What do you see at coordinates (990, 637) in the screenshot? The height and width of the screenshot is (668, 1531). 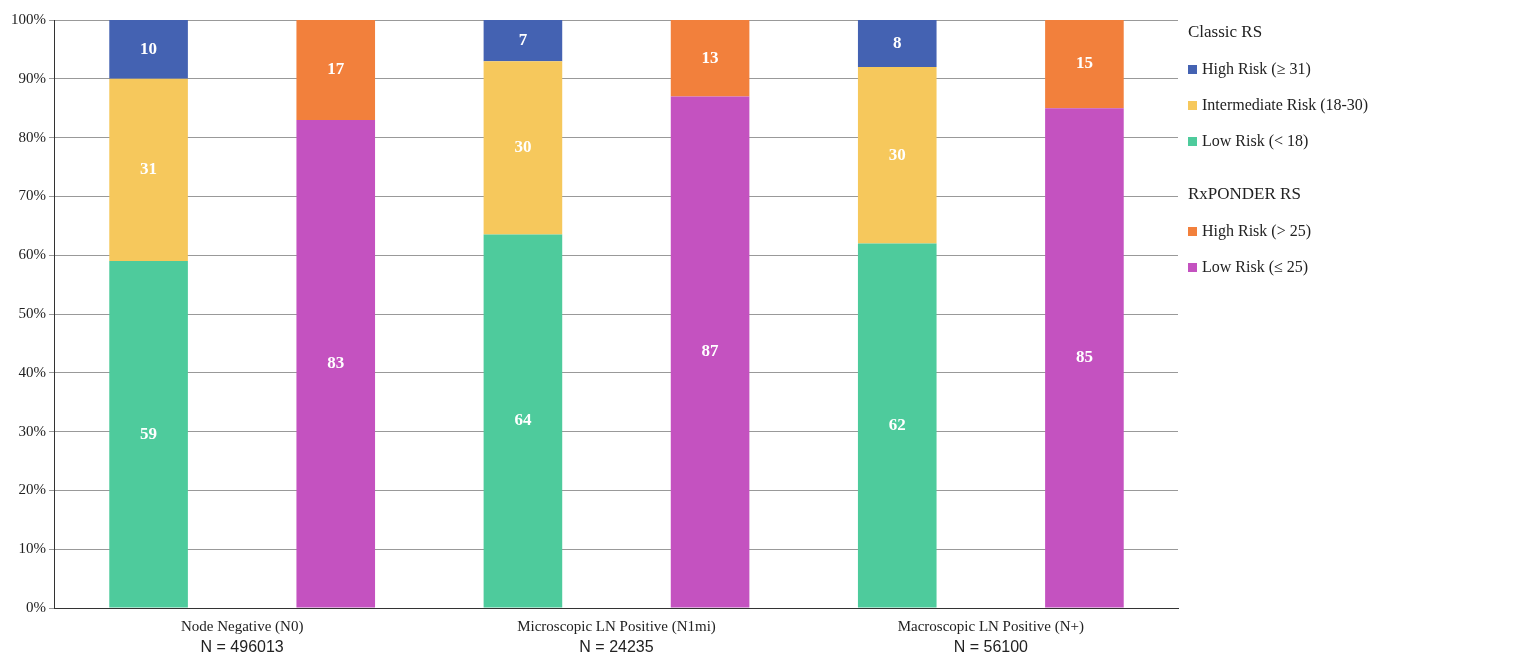 I see `x-tick-label: Macroscopic LN Positive (N+) N = 56100` at bounding box center [990, 637].